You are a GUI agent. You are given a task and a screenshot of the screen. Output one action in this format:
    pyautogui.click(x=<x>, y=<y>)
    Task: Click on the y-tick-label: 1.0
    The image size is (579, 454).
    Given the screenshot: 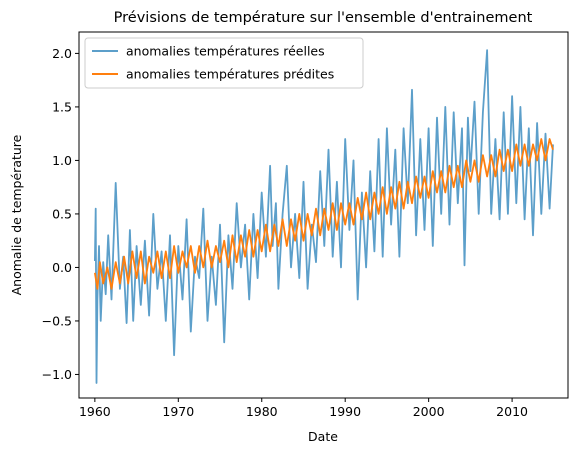 What is the action you would take?
    pyautogui.click(x=62, y=160)
    